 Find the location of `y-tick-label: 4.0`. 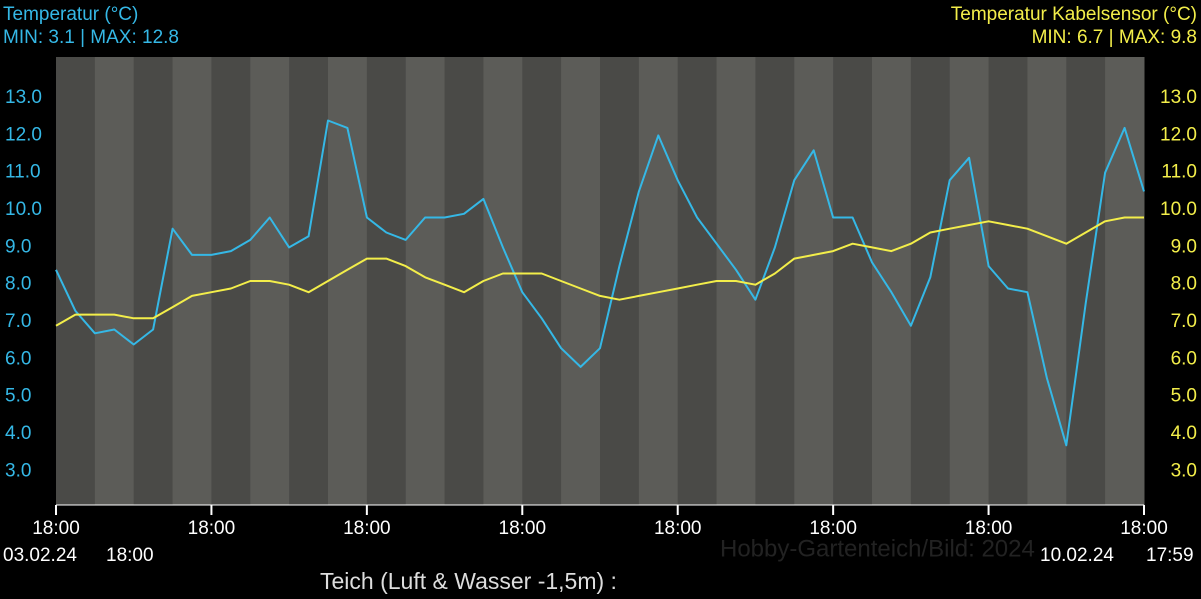

y-tick-label: 4.0 is located at coordinates (18, 433).